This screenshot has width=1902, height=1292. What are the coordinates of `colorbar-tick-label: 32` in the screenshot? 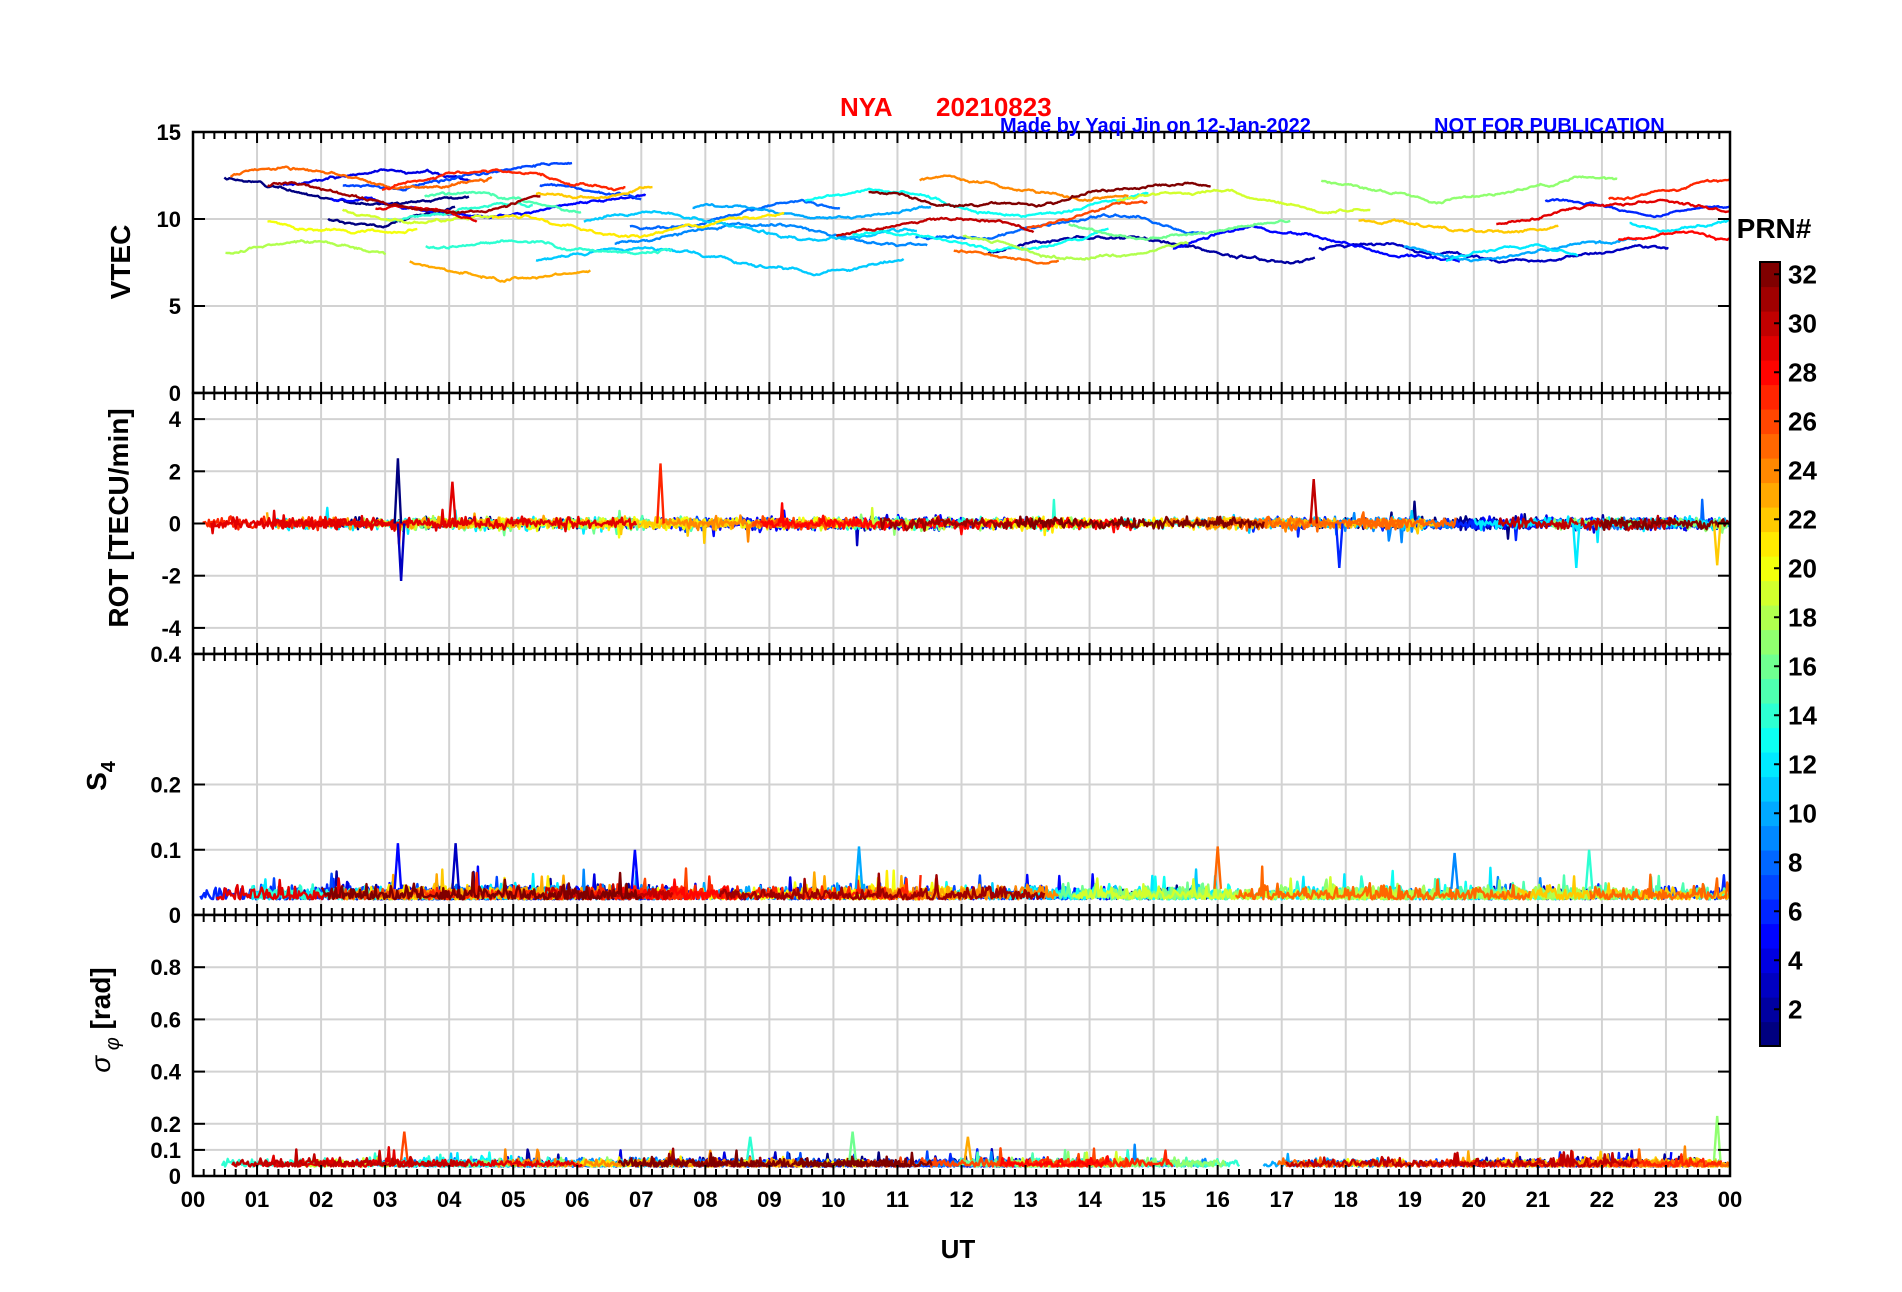 It's located at (1802, 274).